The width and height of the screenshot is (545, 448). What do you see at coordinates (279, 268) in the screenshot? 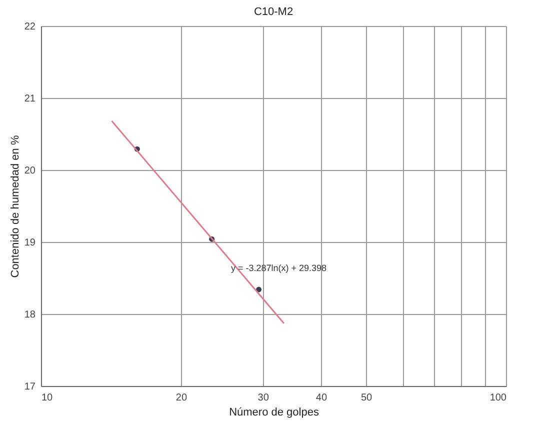
I see `annotation: y = -3.287ln(x) + 29.398` at bounding box center [279, 268].